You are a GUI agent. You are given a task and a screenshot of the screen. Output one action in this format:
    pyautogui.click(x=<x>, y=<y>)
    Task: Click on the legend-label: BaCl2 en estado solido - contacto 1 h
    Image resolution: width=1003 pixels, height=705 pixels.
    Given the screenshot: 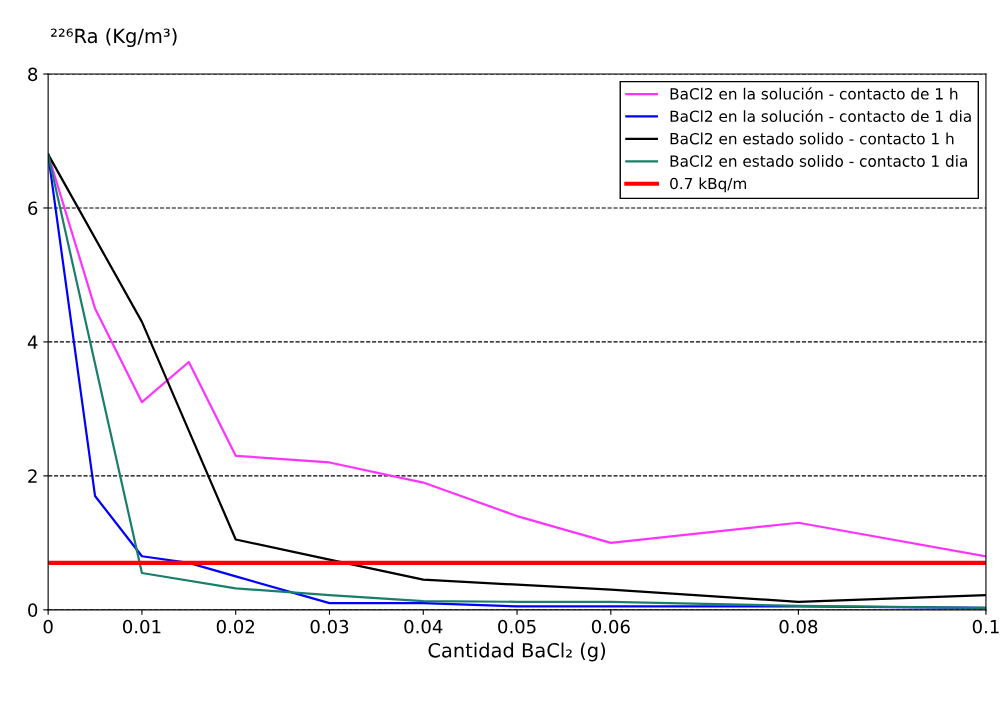 What is the action you would take?
    pyautogui.click(x=812, y=138)
    